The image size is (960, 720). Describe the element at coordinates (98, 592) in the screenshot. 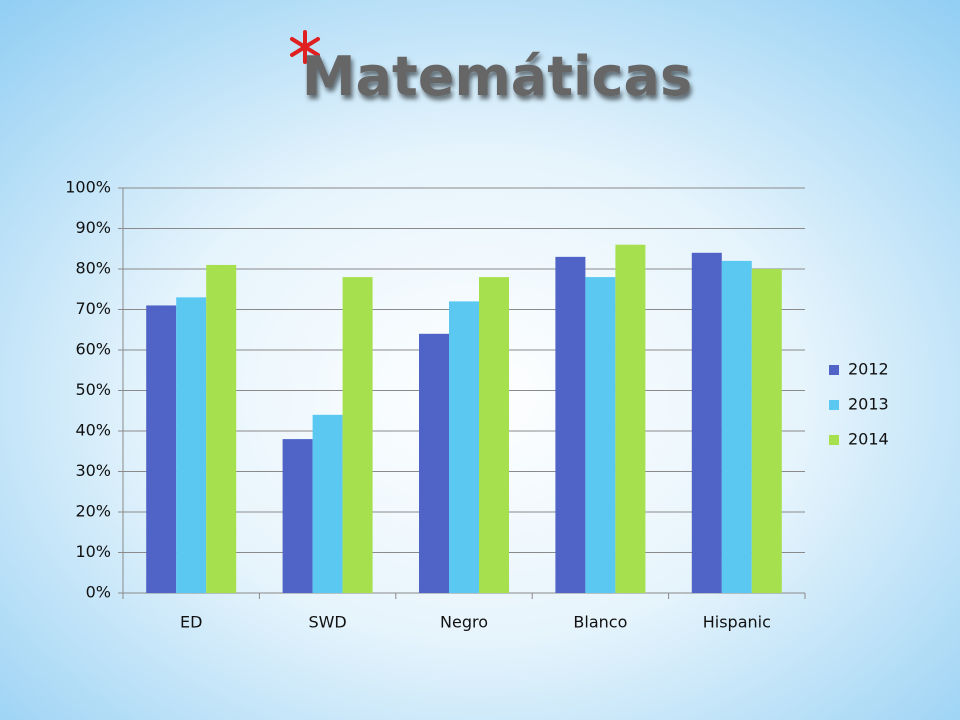

I see `y-tick-label: 0%` at that location.